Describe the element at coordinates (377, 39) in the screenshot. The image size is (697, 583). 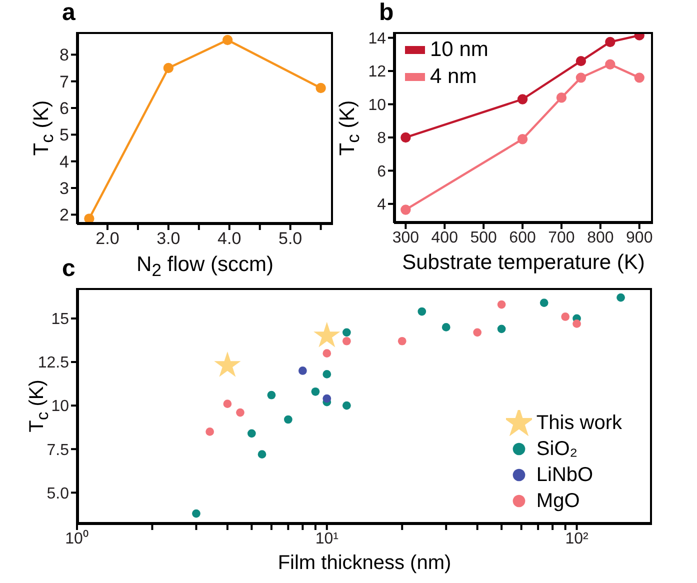
I see `y-tick-label: 14` at that location.